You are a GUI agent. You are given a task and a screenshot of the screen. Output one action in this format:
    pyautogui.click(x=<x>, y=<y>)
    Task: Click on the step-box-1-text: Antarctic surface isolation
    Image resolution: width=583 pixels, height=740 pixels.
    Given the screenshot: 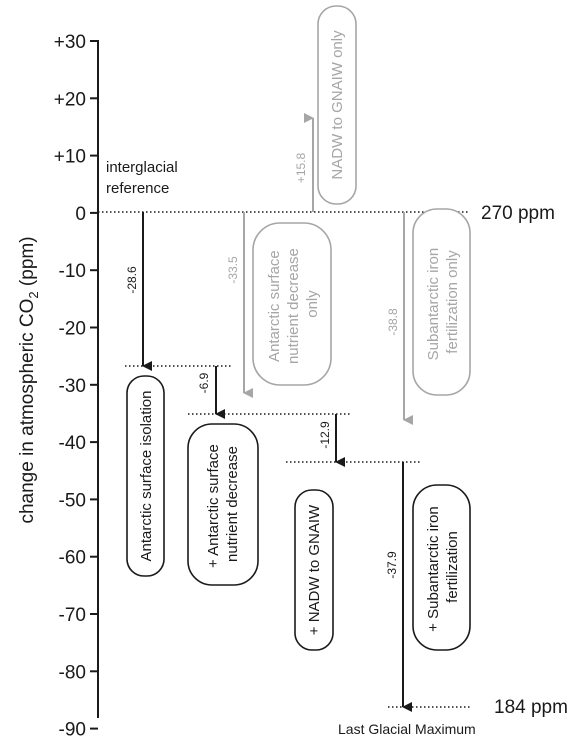 What is the action you would take?
    pyautogui.click(x=146, y=476)
    